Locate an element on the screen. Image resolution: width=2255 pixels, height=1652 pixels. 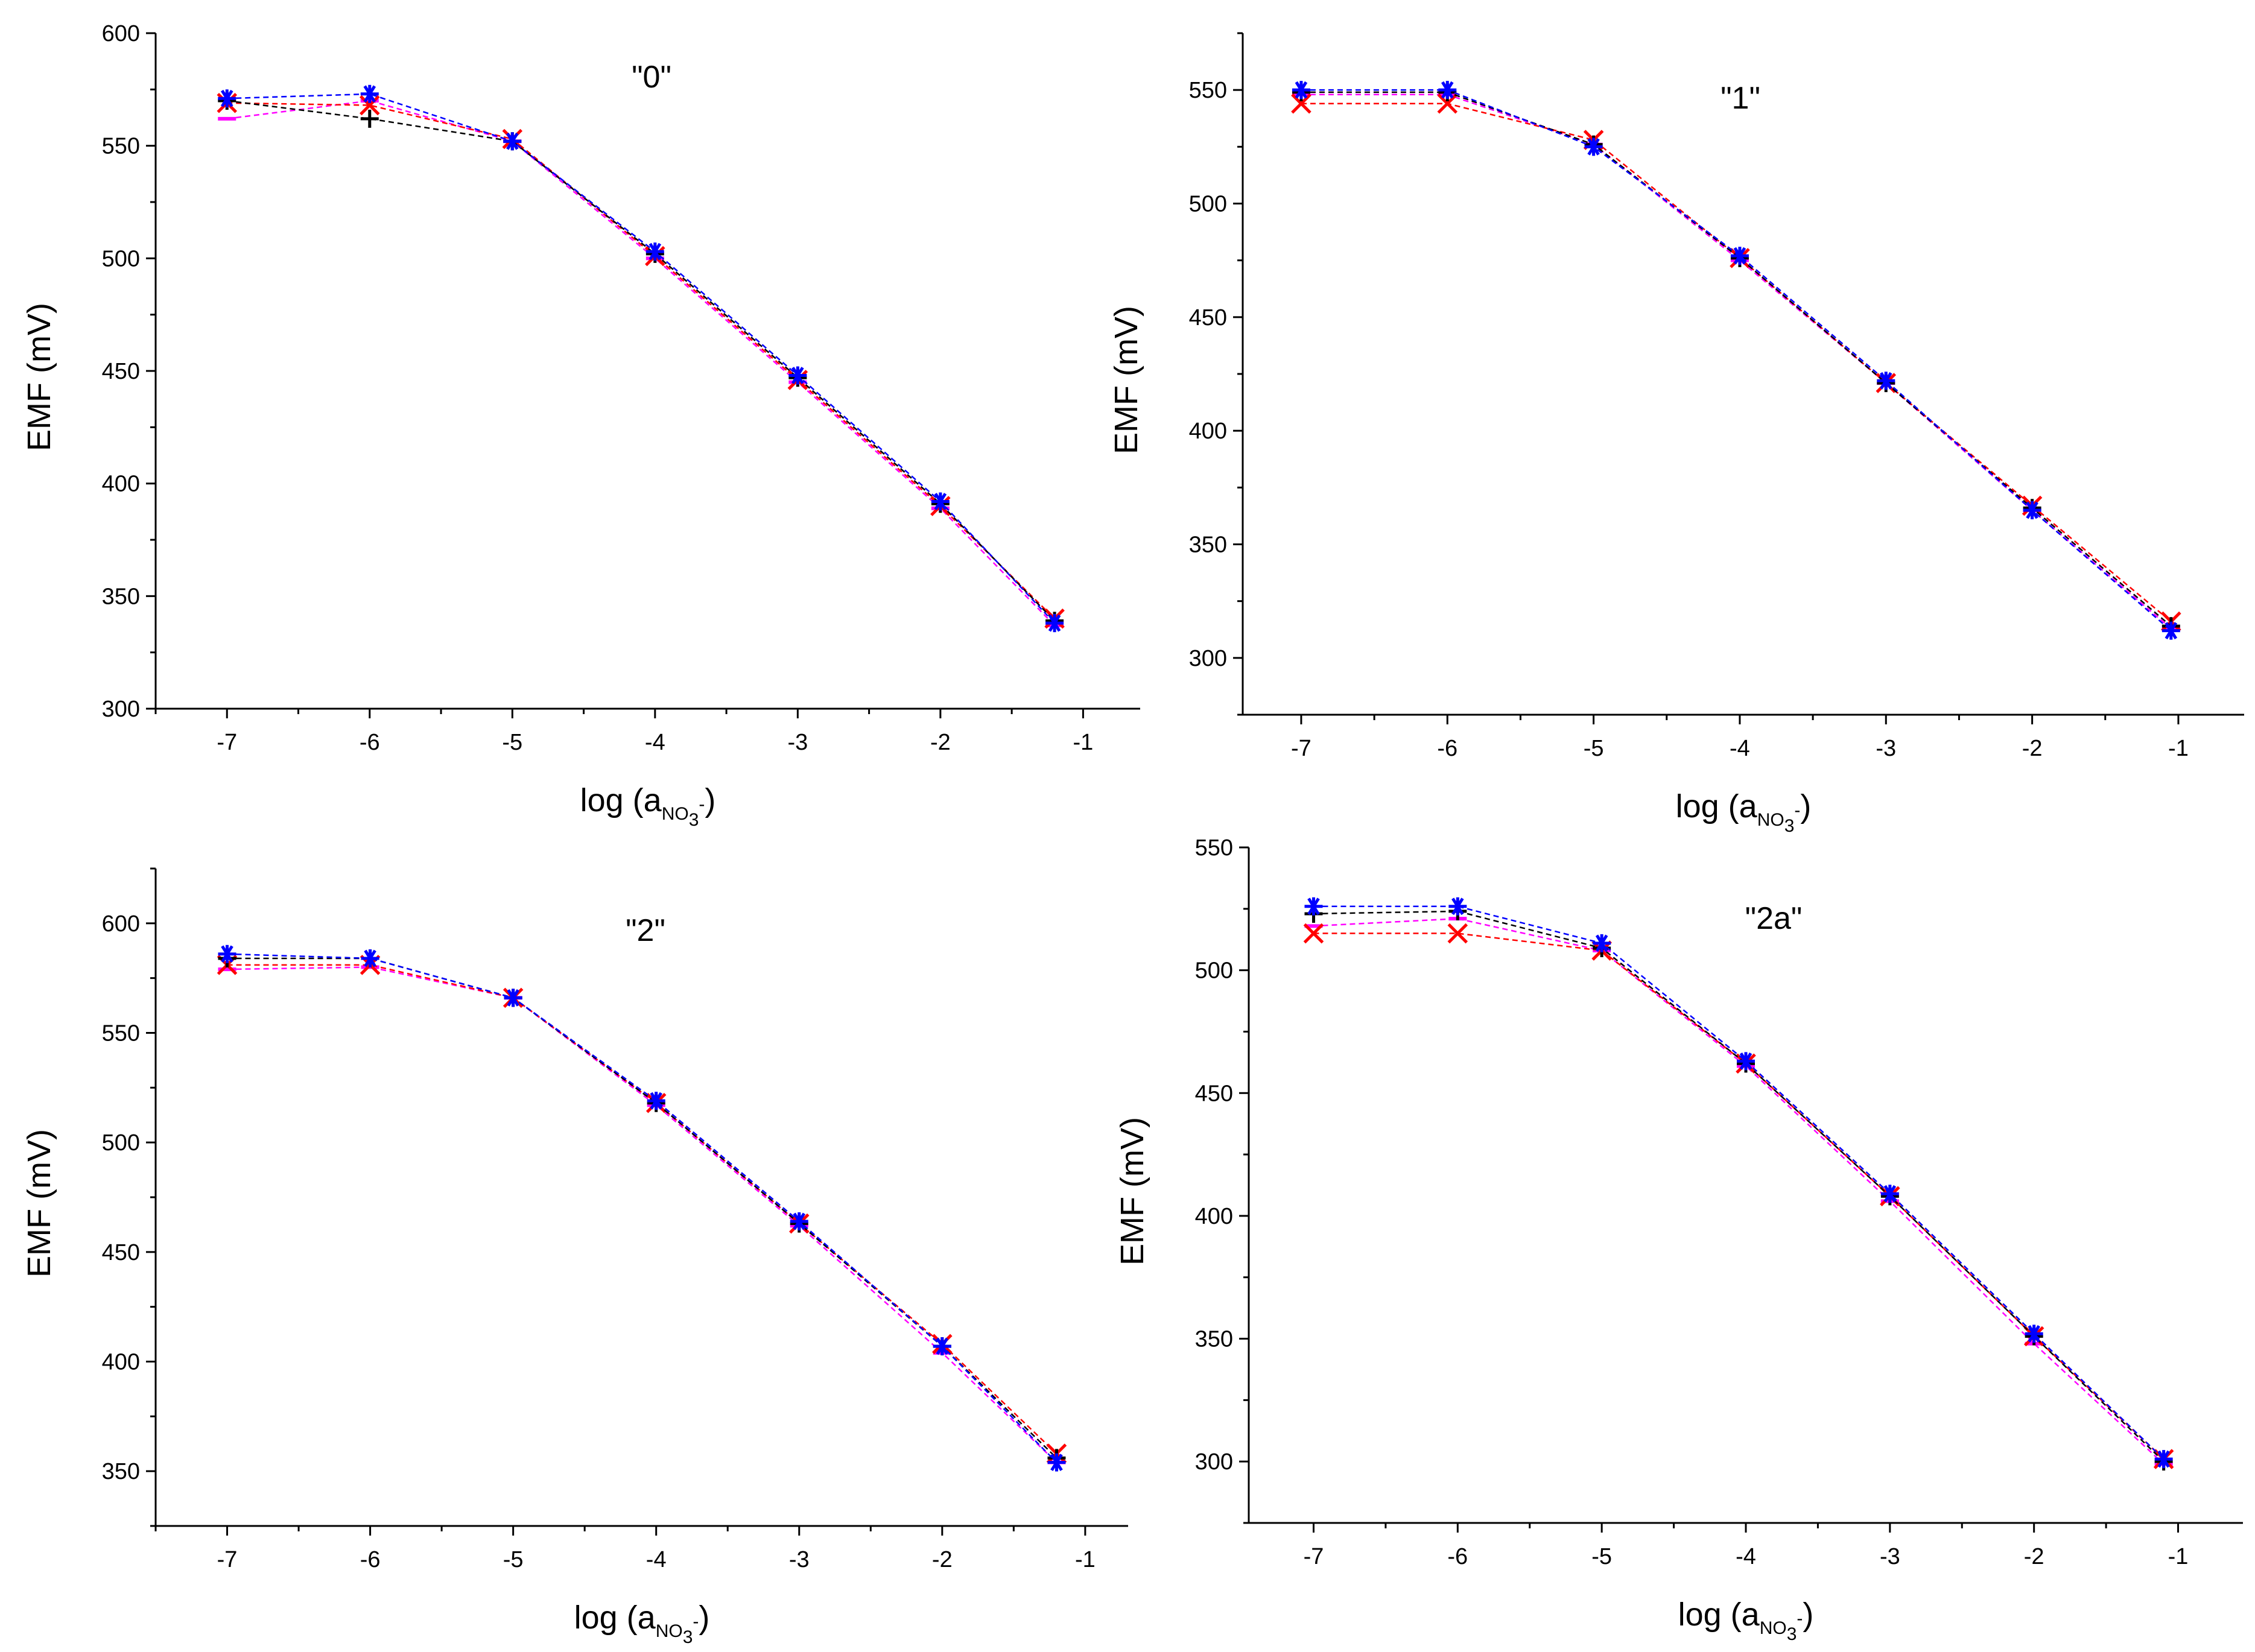
panel-title: "0" is located at coordinates (652, 77).